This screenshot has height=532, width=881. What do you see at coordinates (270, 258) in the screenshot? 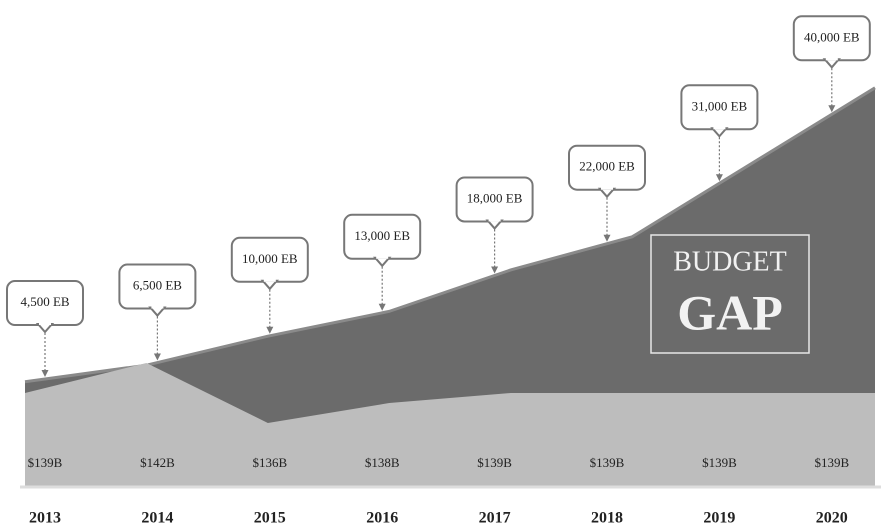
I see `callout-label: 10,000 EB` at bounding box center [270, 258].